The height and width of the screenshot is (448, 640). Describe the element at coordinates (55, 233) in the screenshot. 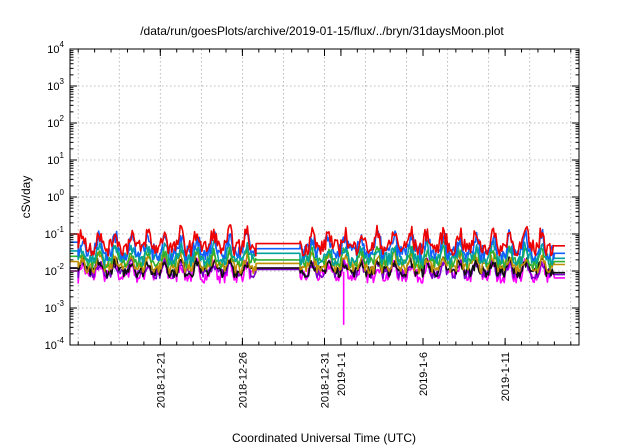

I see `y-tick-label: 10⁻¹` at that location.